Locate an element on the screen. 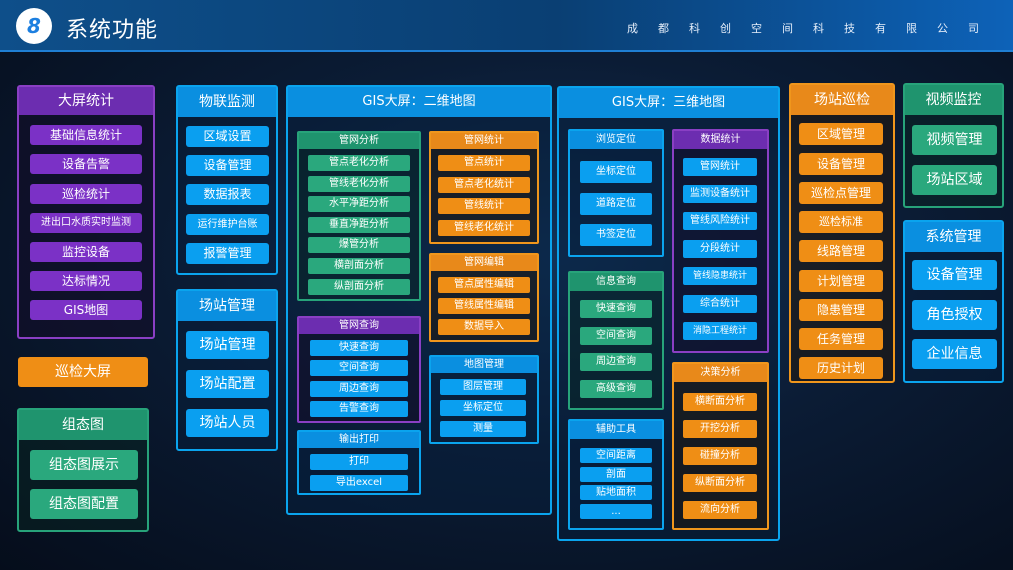 Image resolution: width=1013 pixels, height=570 pixels. map-management-item: 坐标定位 is located at coordinates (483, 408).